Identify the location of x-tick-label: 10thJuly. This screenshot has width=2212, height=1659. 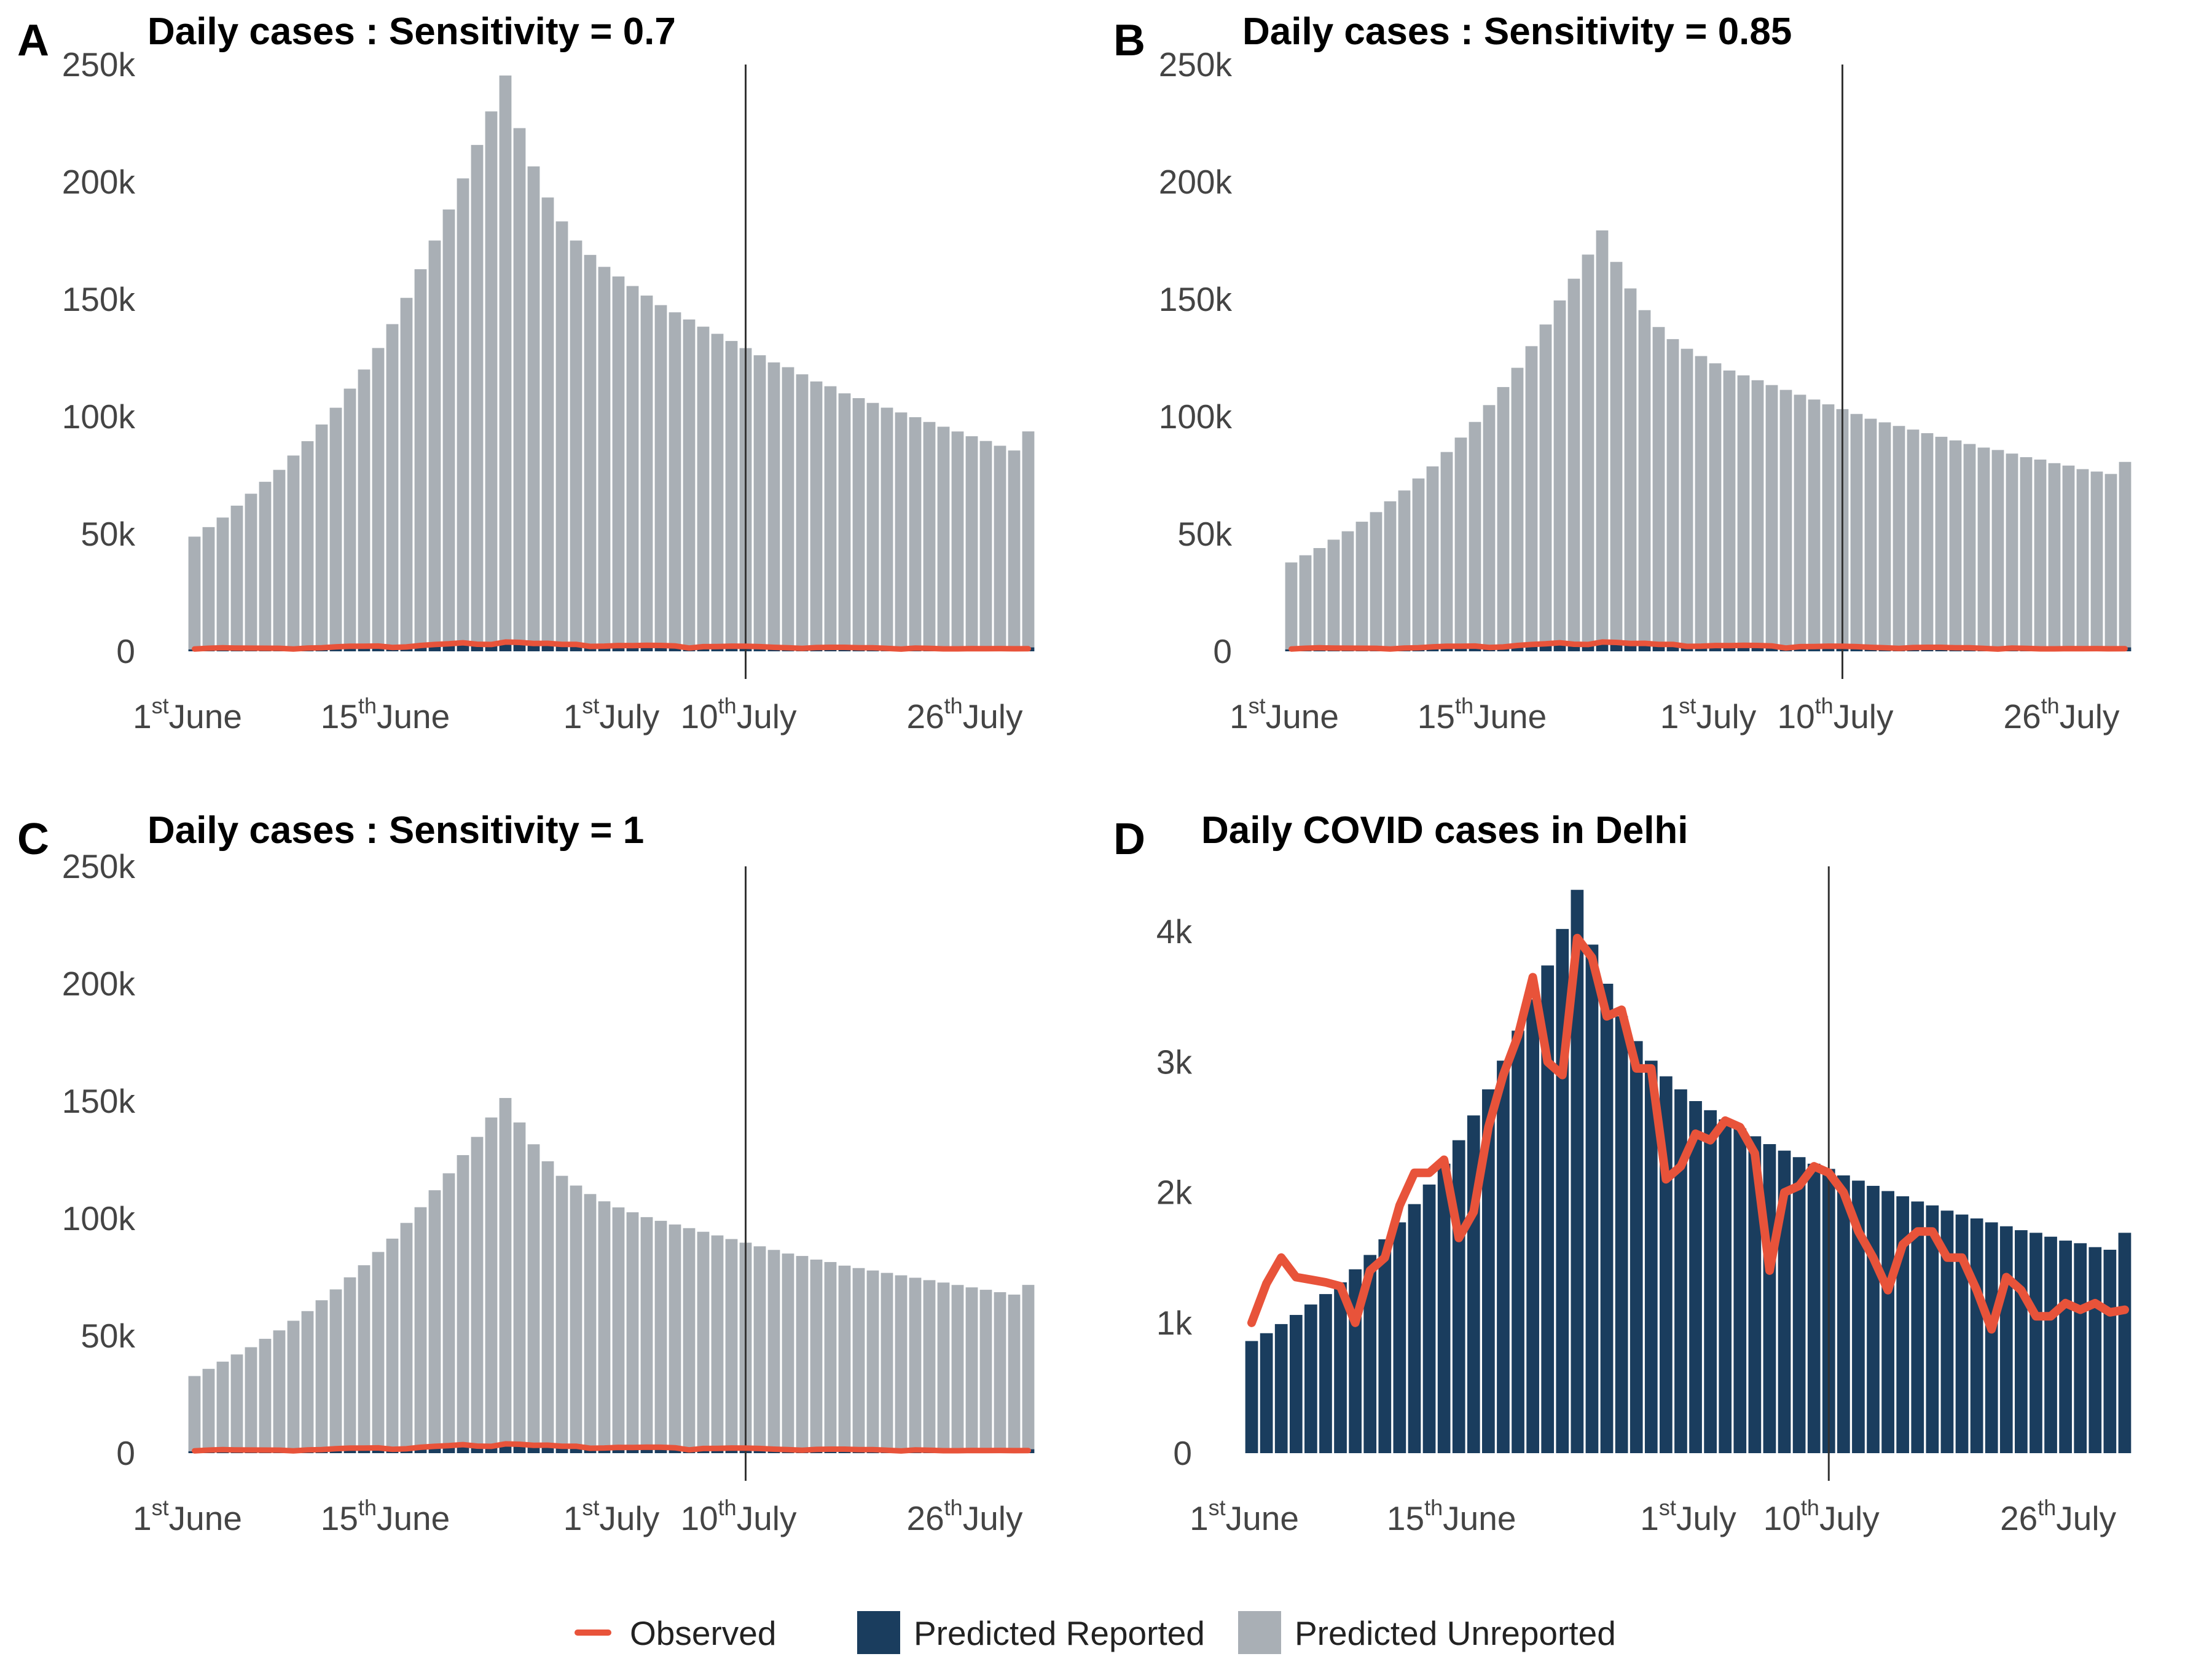
(738, 714).